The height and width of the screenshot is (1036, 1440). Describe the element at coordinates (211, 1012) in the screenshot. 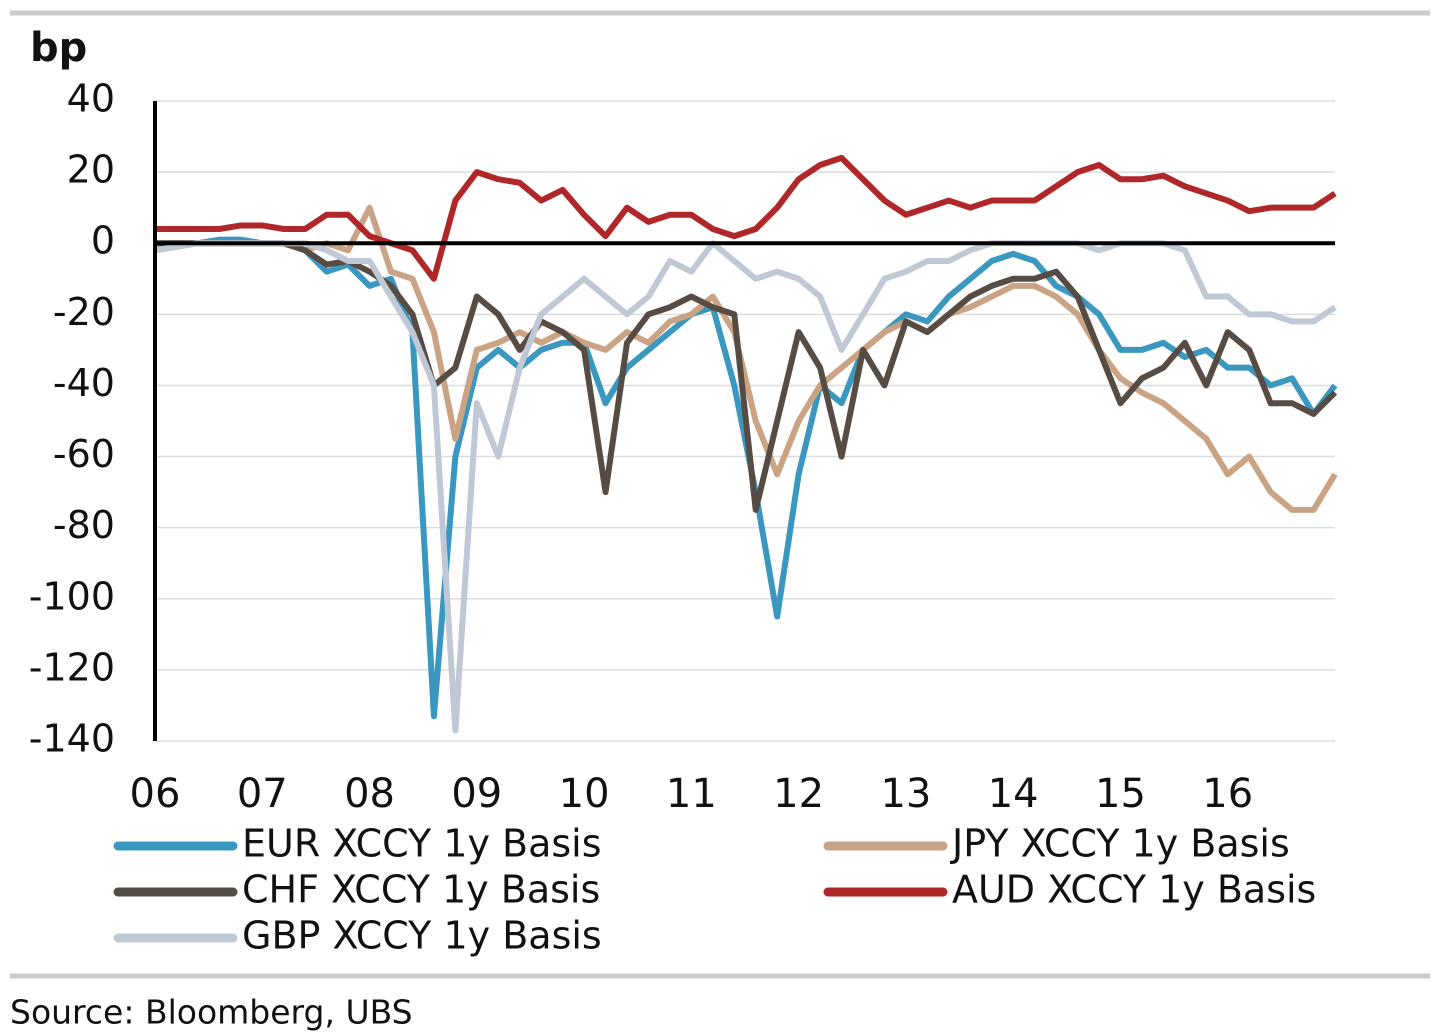

I see `source-note: Source: Bloomberg, UBS` at that location.